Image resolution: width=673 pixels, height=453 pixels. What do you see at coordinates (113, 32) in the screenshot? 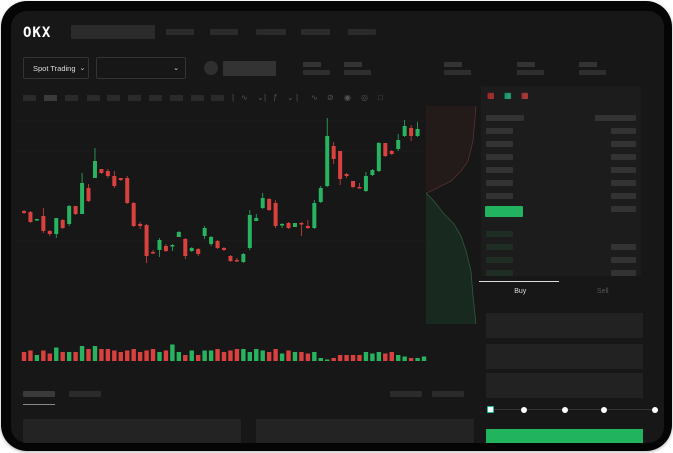
I see `search-placeholder` at bounding box center [113, 32].